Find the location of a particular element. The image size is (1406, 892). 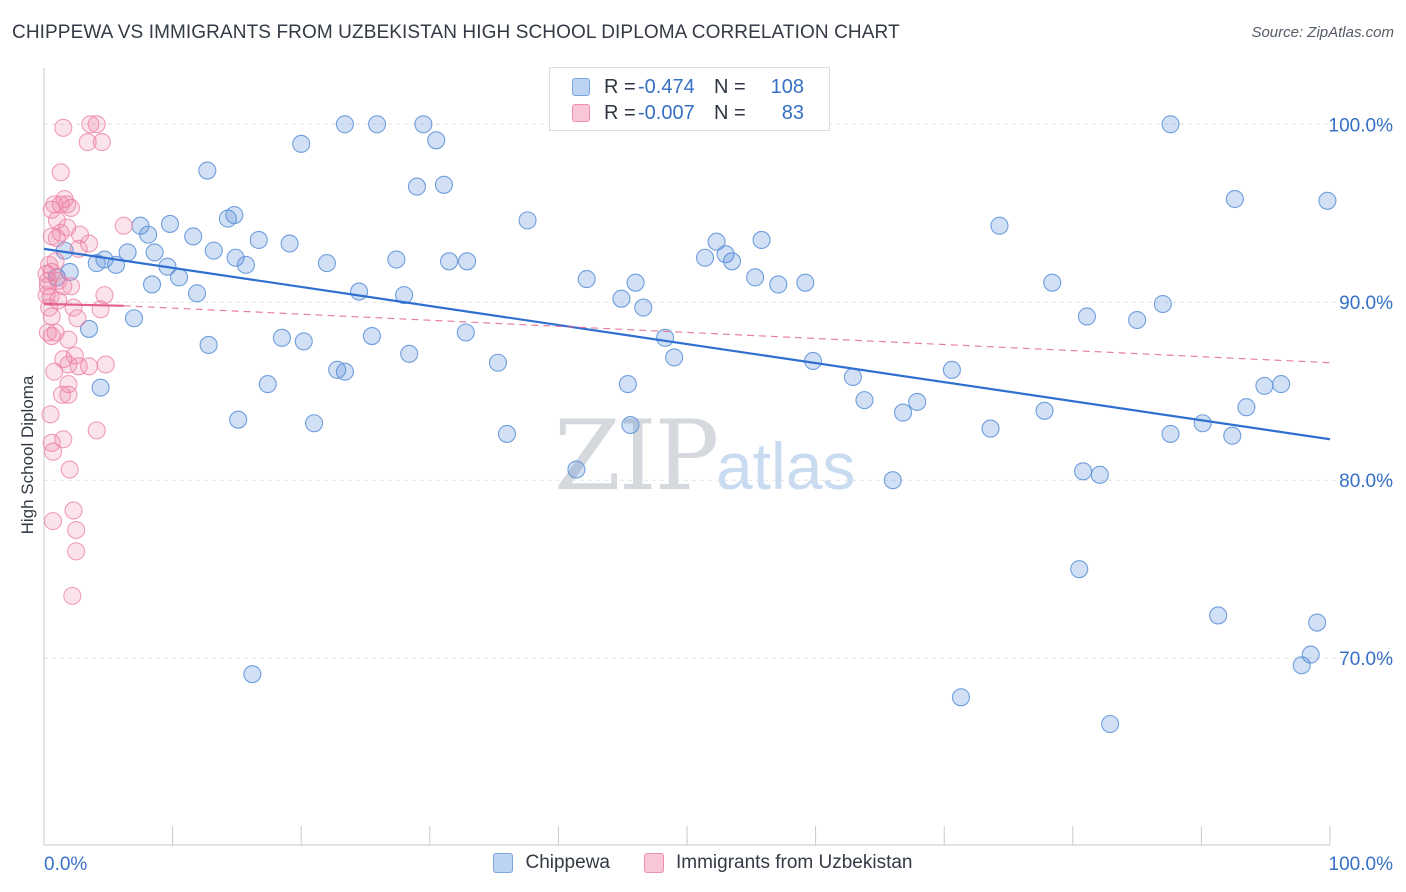

y-tick-label: 100.0% is located at coordinates (1361, 125).